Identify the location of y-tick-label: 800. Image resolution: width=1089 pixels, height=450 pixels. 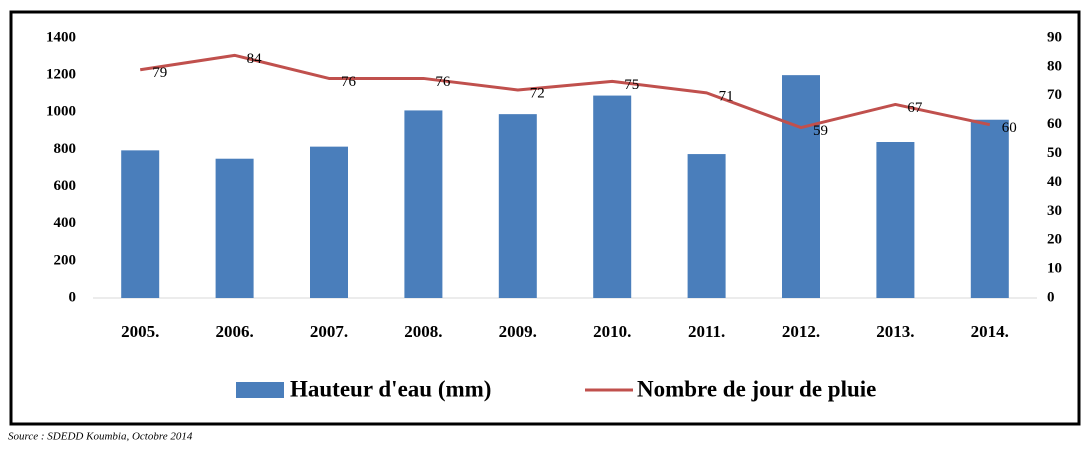
(65, 149).